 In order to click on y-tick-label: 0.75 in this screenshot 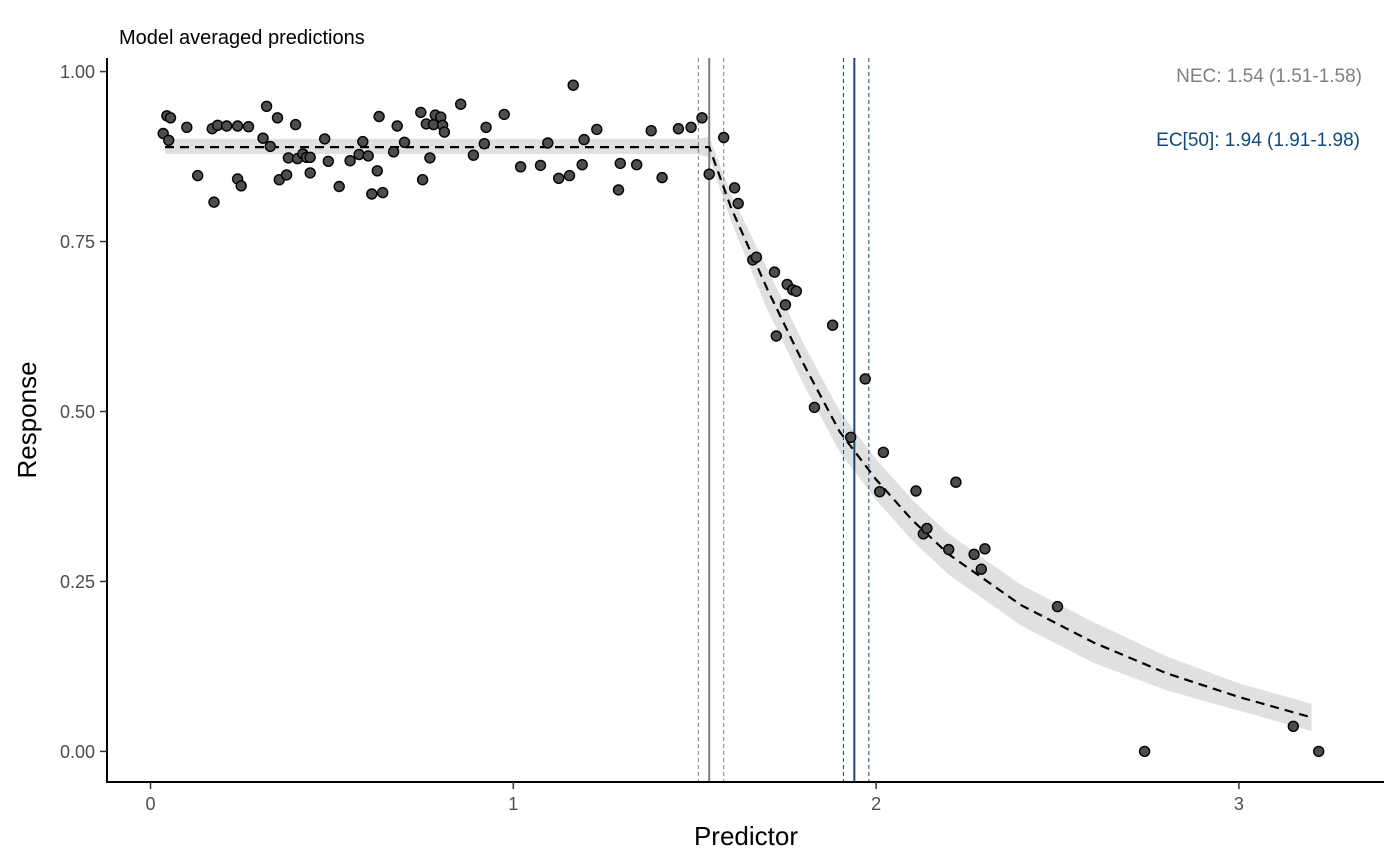, I will do `click(77, 242)`.